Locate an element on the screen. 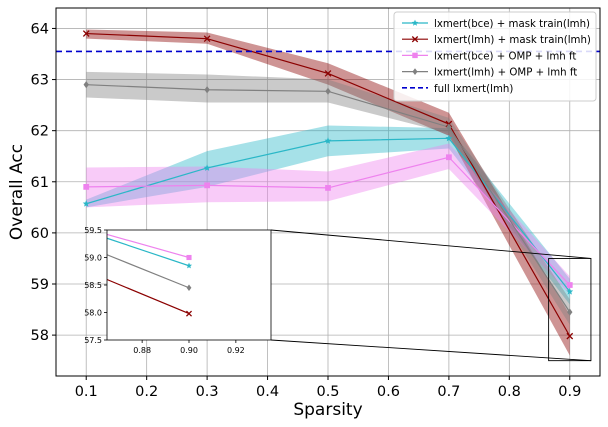 This screenshot has width=608, height=427. legend-label-3: lxmert(lmh) + OMP + lmh ft is located at coordinates (505, 73).